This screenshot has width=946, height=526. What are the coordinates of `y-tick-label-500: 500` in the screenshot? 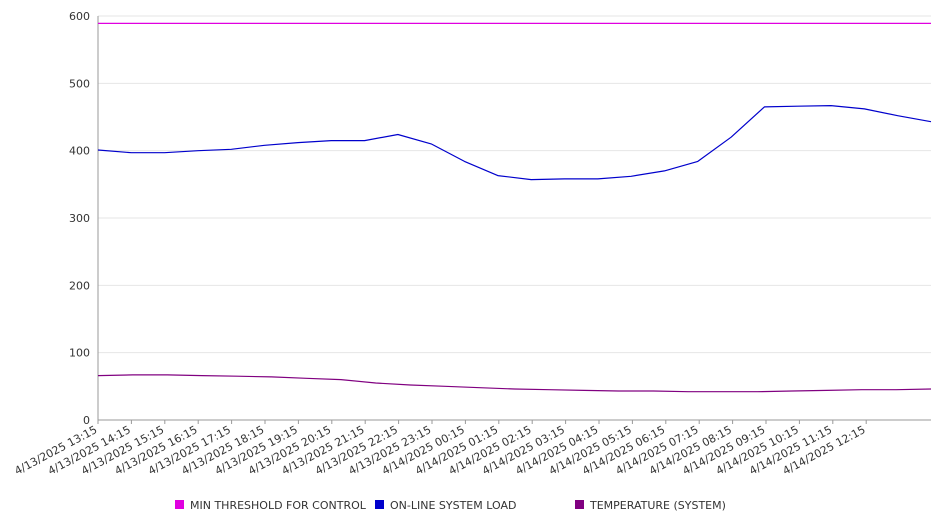 It's located at (79, 83).